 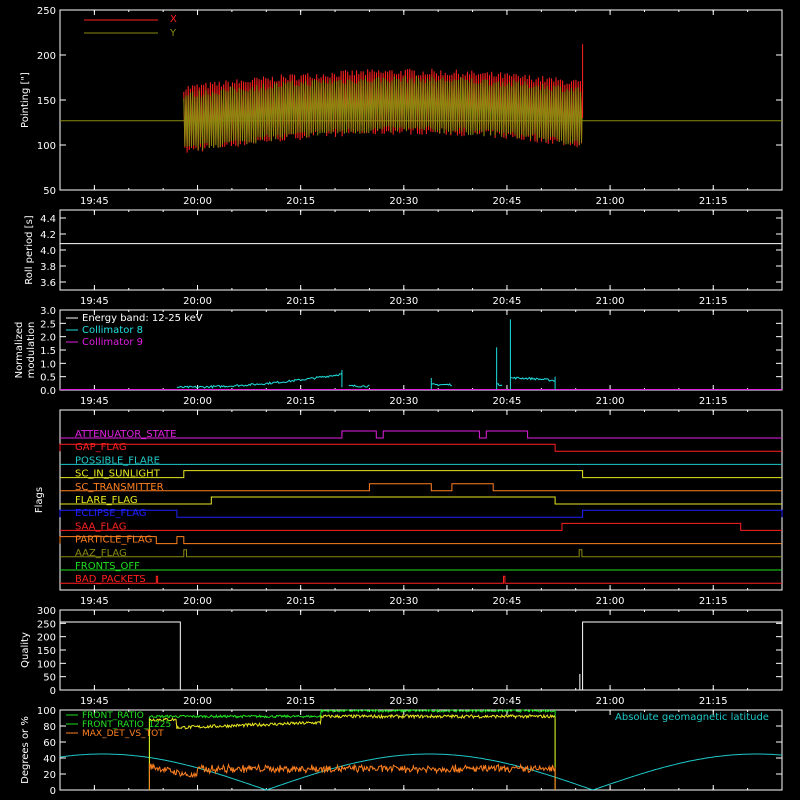 I want to click on modulation-legend-label: Energy band: 12-25 keV, so click(x=142, y=318).